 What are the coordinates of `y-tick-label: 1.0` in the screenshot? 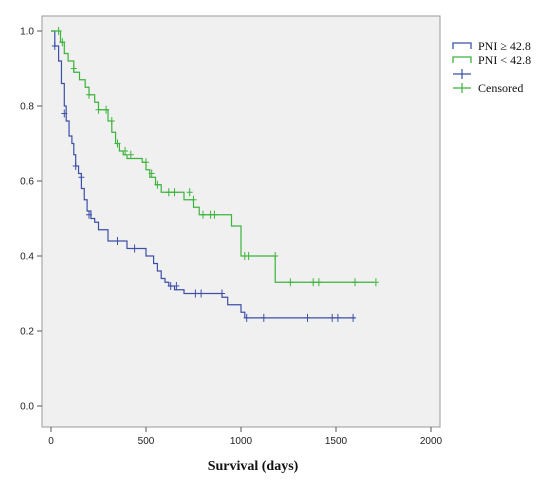 It's located at (27, 32).